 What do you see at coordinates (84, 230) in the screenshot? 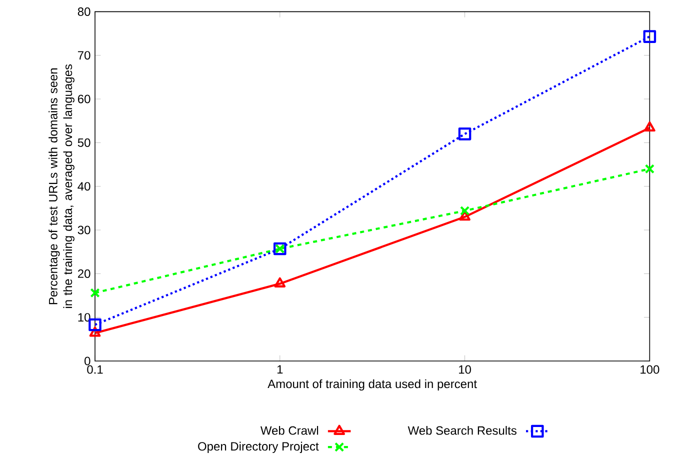
I see `y-tick-label: 30` at bounding box center [84, 230].